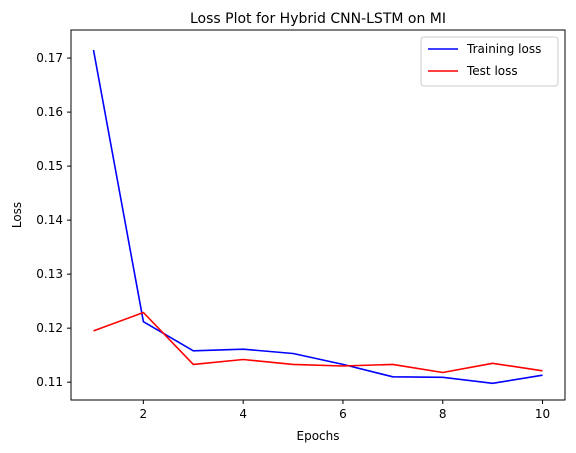 Image resolution: width=576 pixels, height=453 pixels. Describe the element at coordinates (49, 166) in the screenshot. I see `y-tick-label: 0.15` at that location.